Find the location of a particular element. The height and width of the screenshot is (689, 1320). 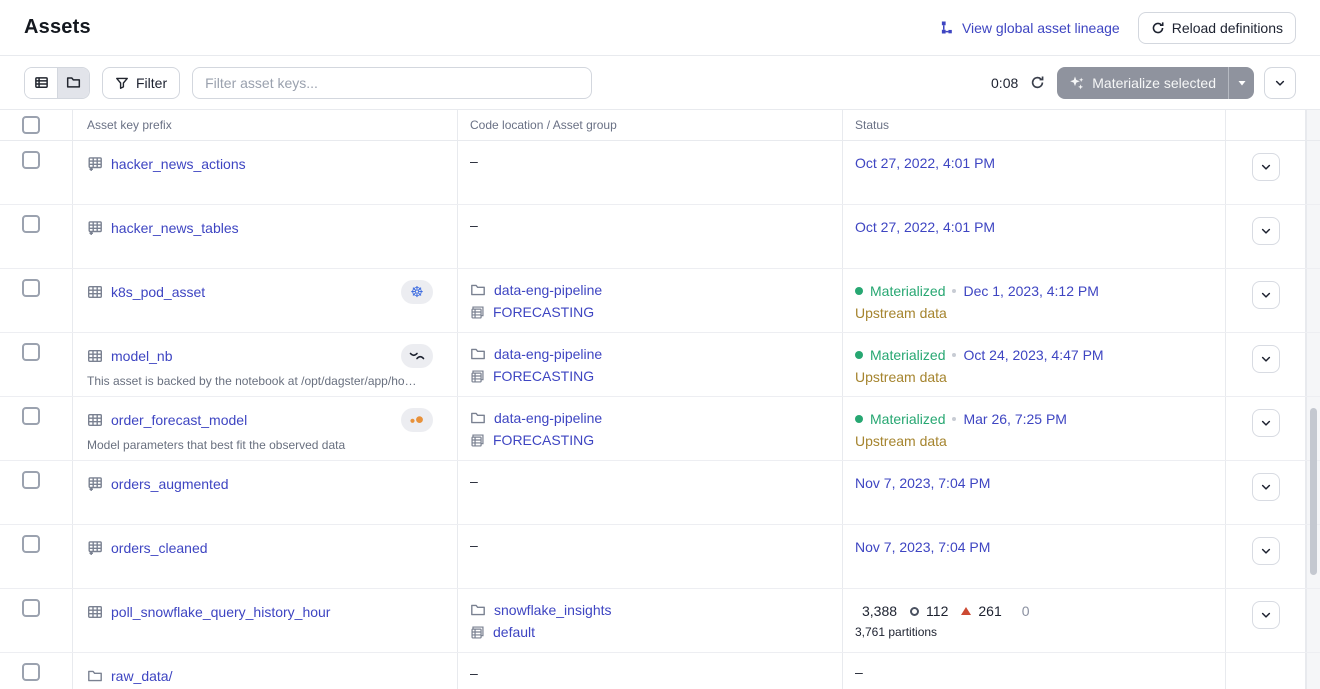

noteable-badge is located at coordinates (417, 356).